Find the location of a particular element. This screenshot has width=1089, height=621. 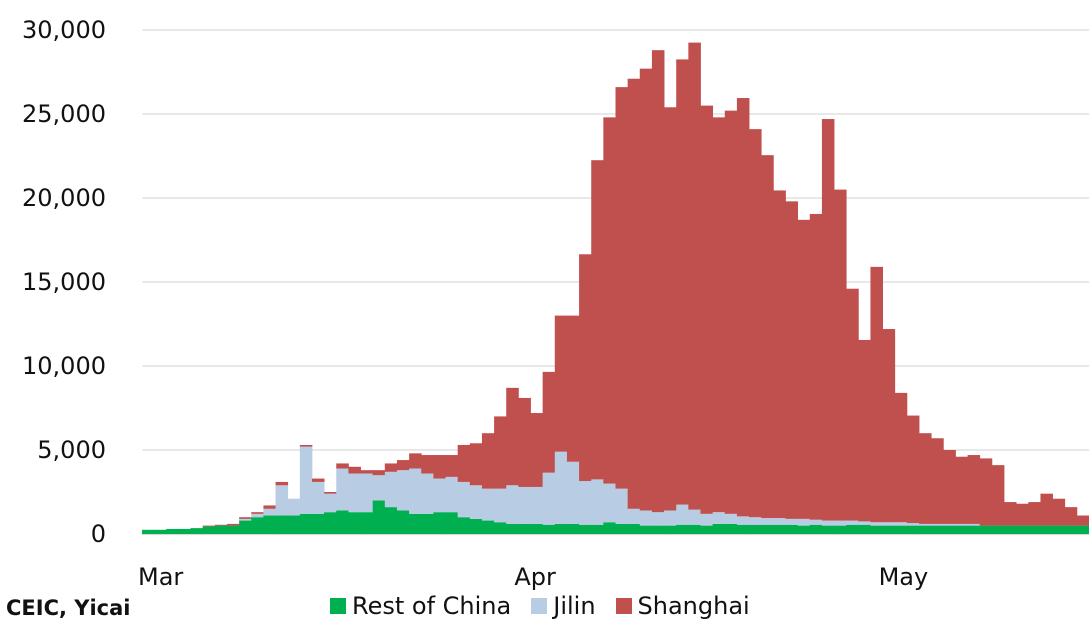

y-tick-label: 5,000 is located at coordinates (71, 450).